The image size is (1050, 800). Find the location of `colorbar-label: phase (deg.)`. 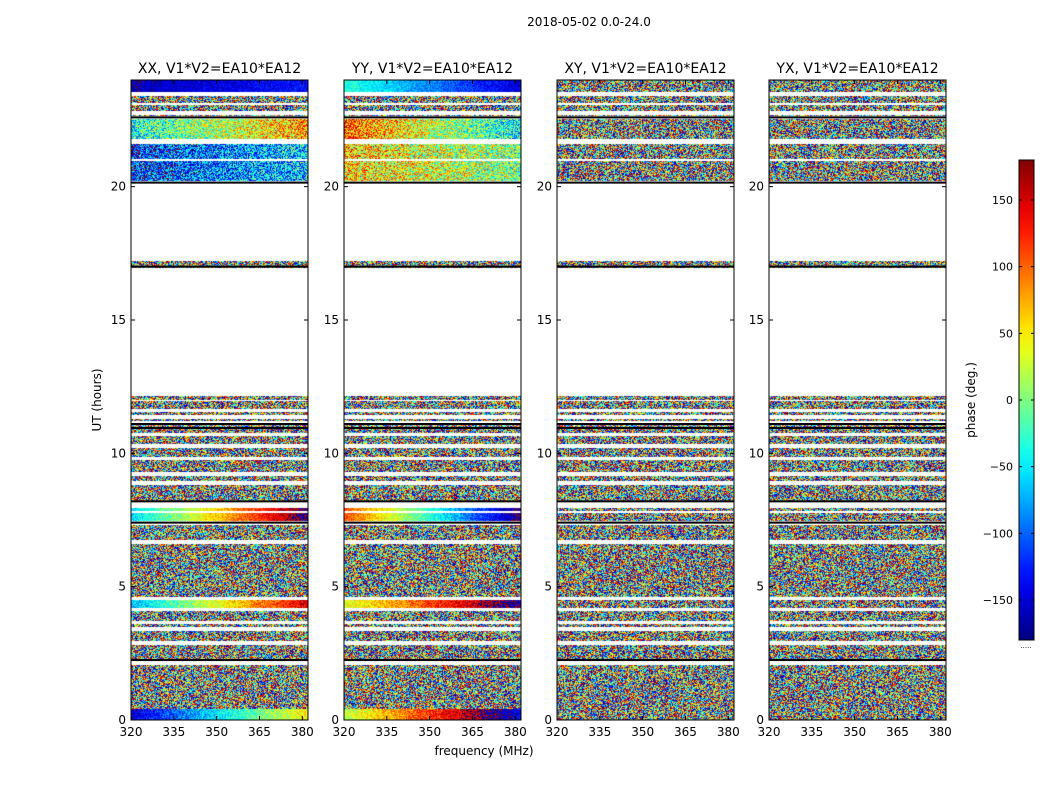

colorbar-label: phase (deg.) is located at coordinates (971, 400).